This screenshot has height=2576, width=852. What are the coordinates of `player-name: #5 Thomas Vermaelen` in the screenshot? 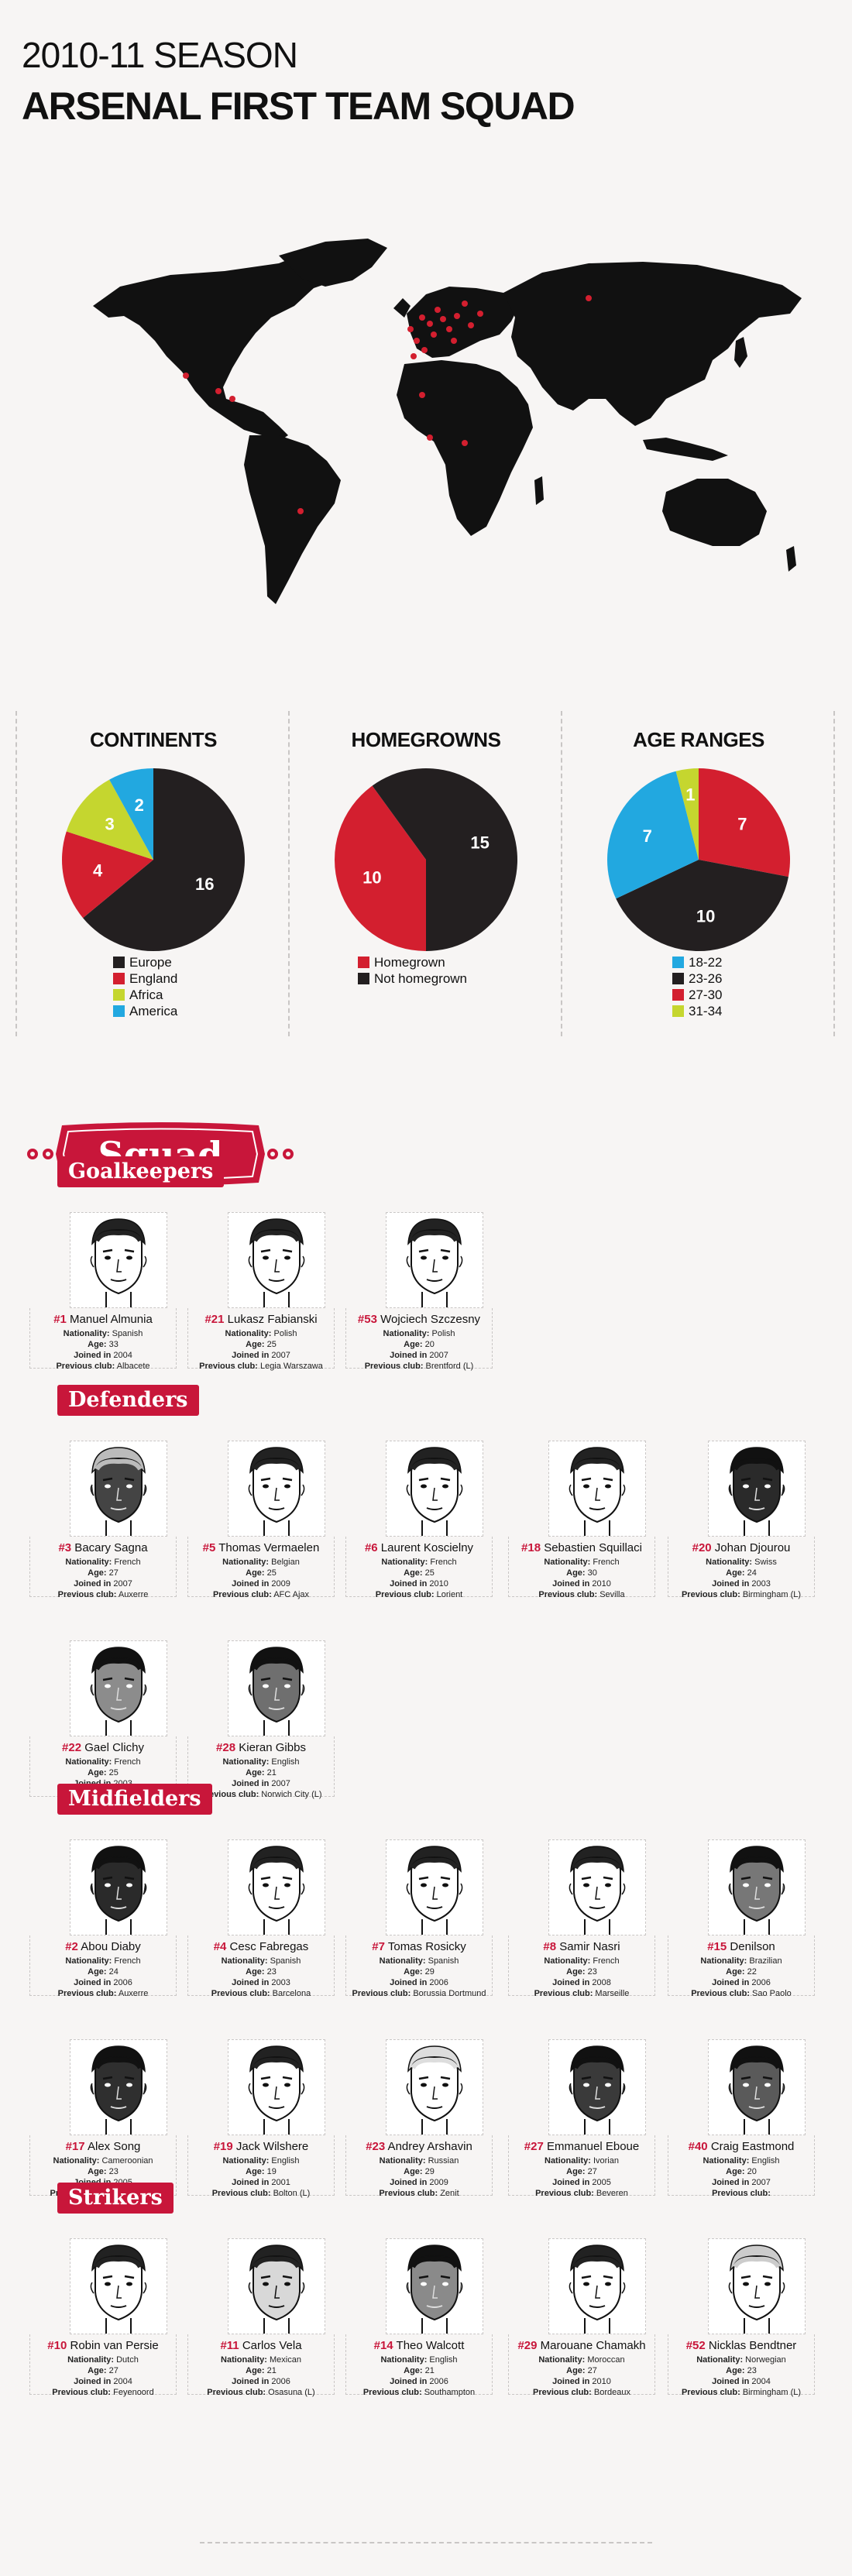 It's located at (261, 1547).